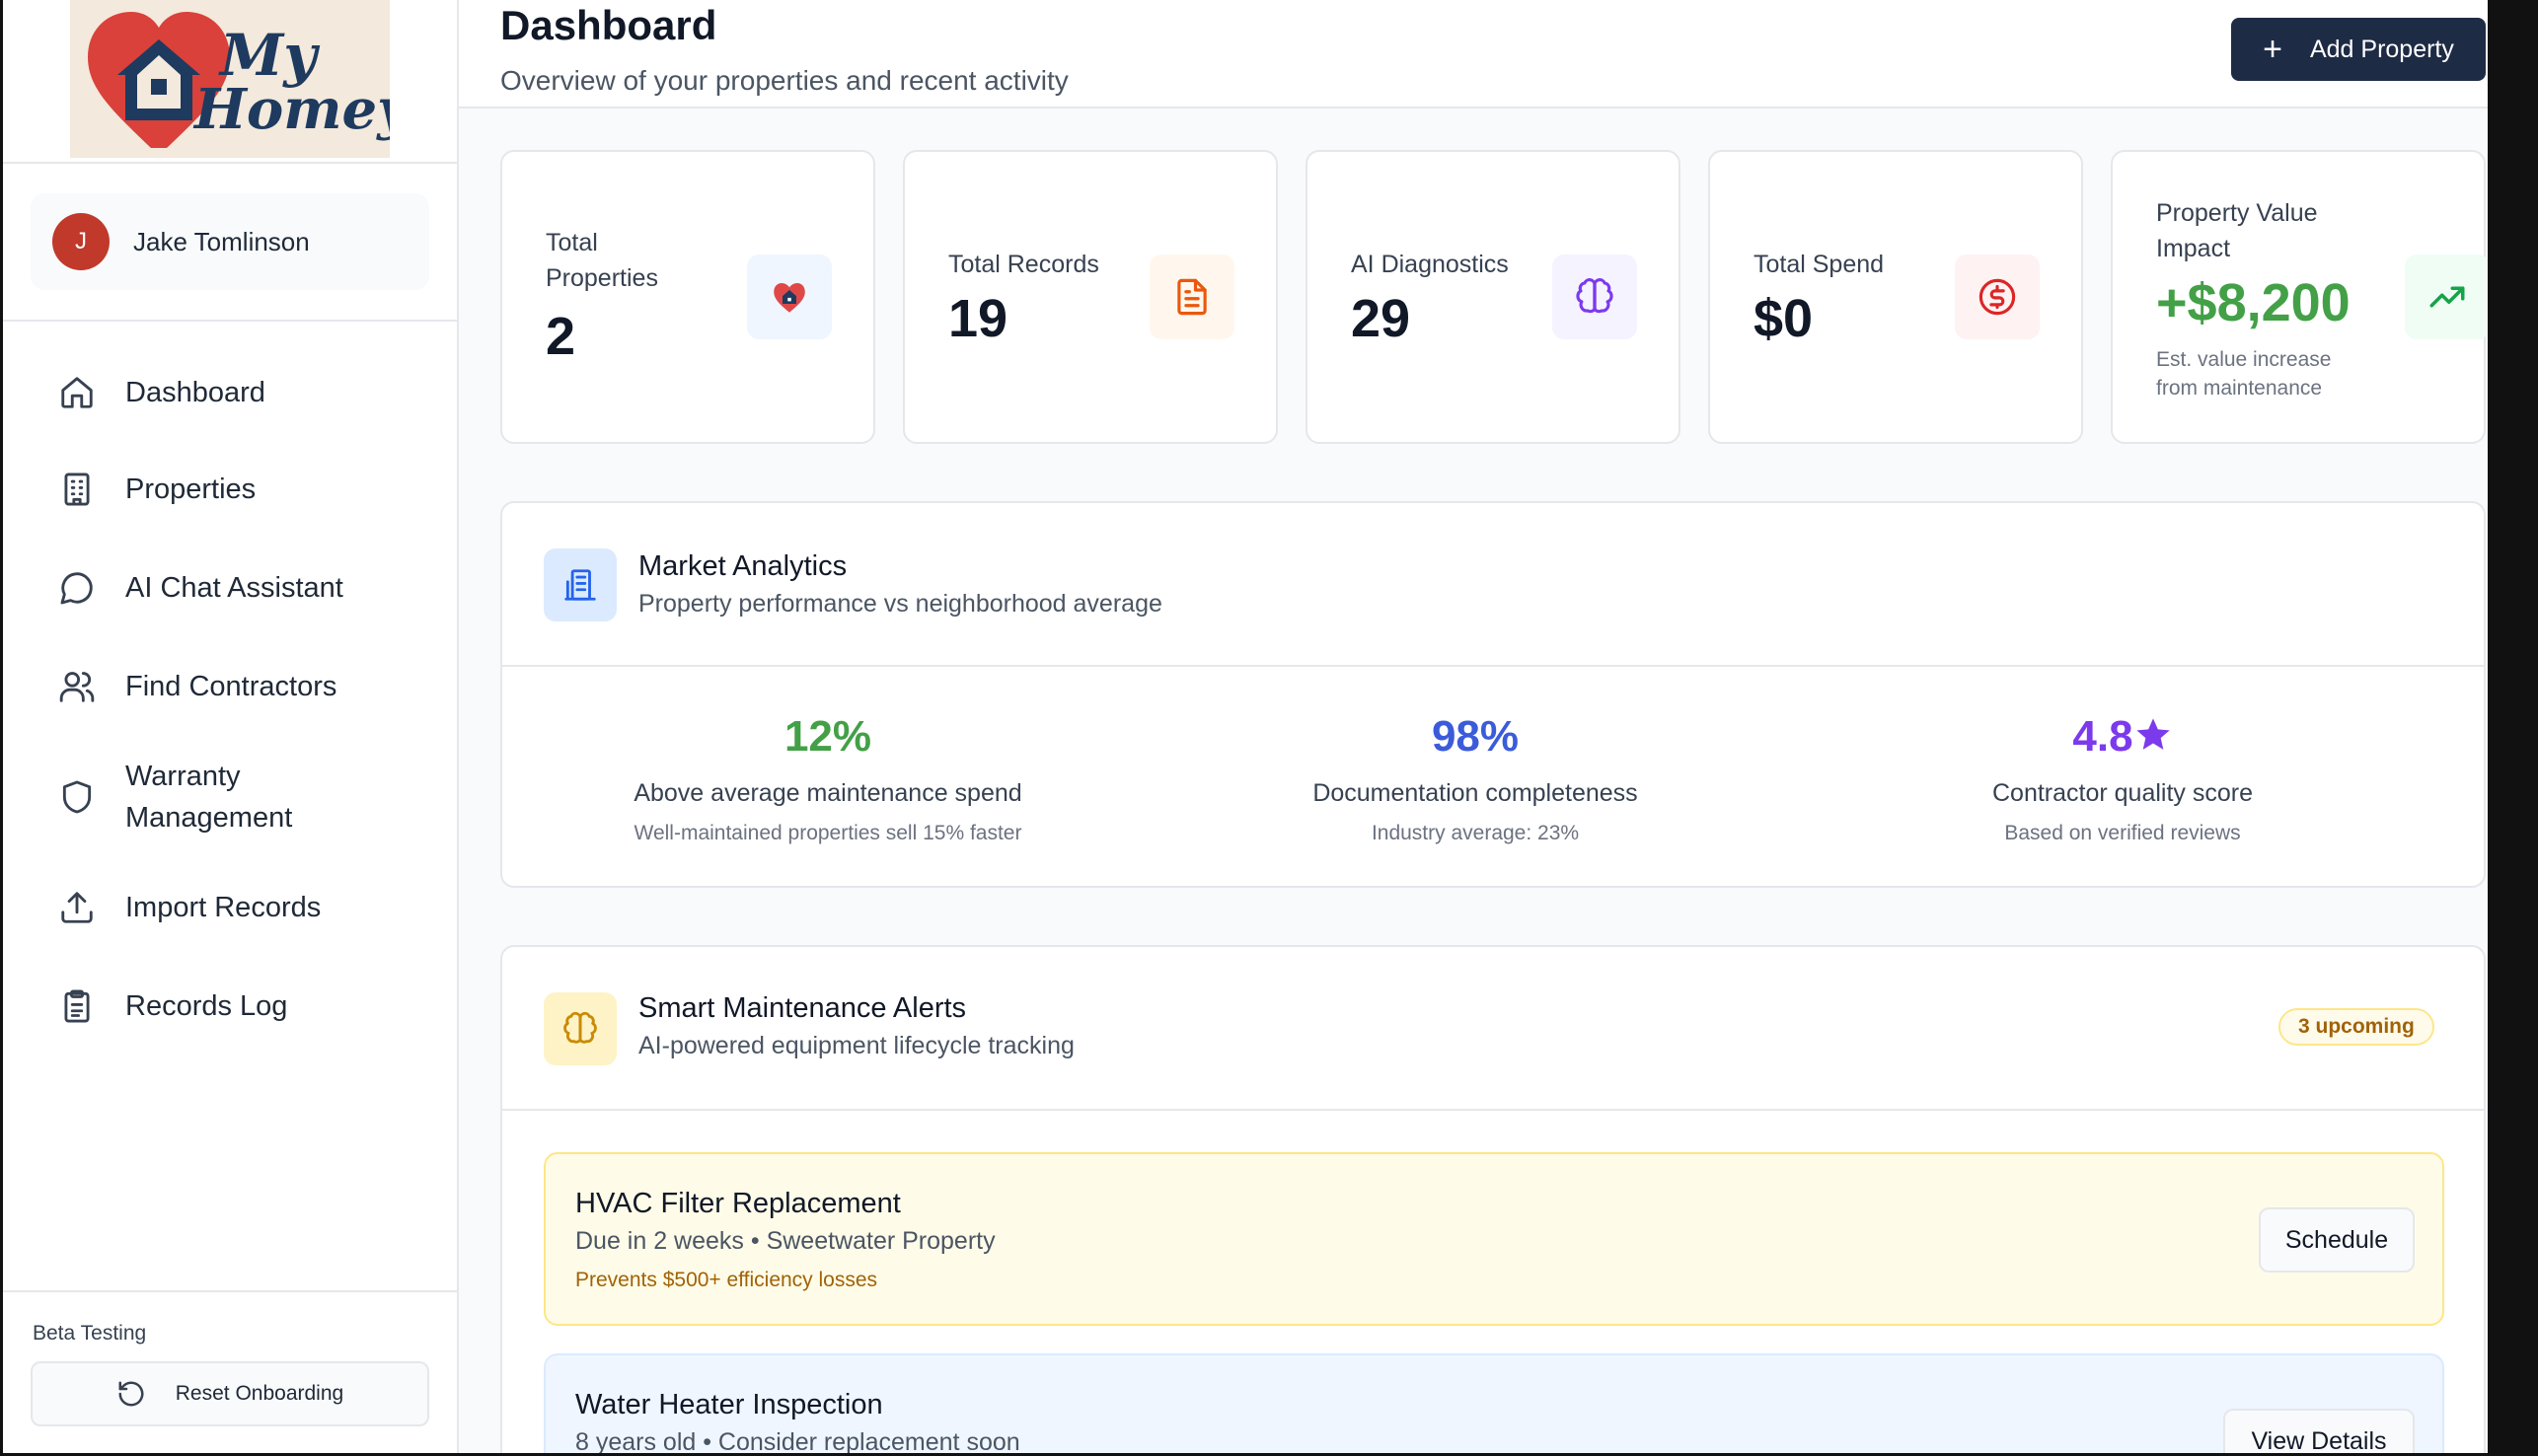 The width and height of the screenshot is (2538, 1456). What do you see at coordinates (738, 1203) in the screenshot?
I see `alert-title: HVAC Filter Replacement` at bounding box center [738, 1203].